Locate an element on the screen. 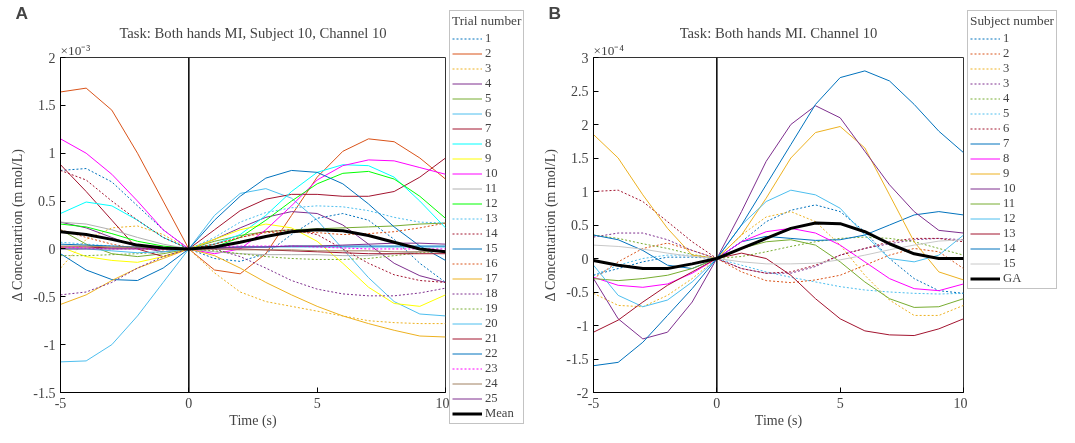 The width and height of the screenshot is (1075, 443). y-tick-label: -2 is located at coordinates (582, 393).